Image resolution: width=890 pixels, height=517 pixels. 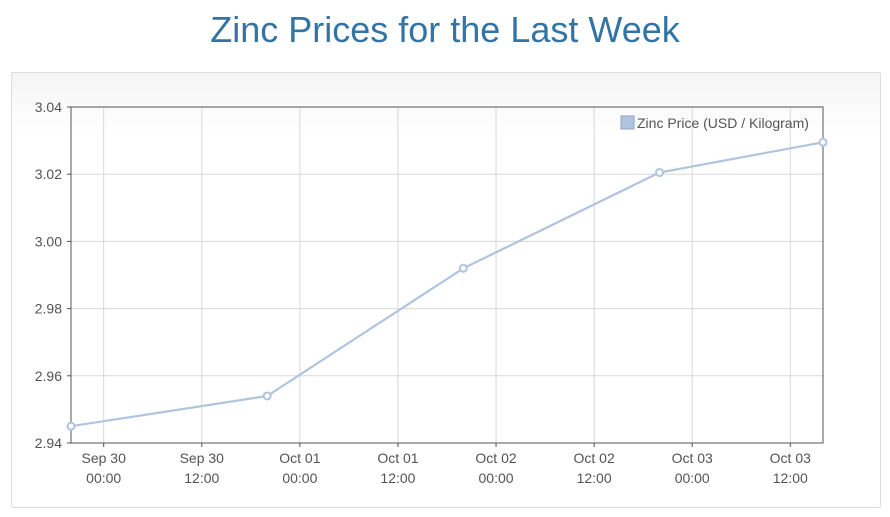 I want to click on y-tick-label: 2.94, so click(x=48, y=443).